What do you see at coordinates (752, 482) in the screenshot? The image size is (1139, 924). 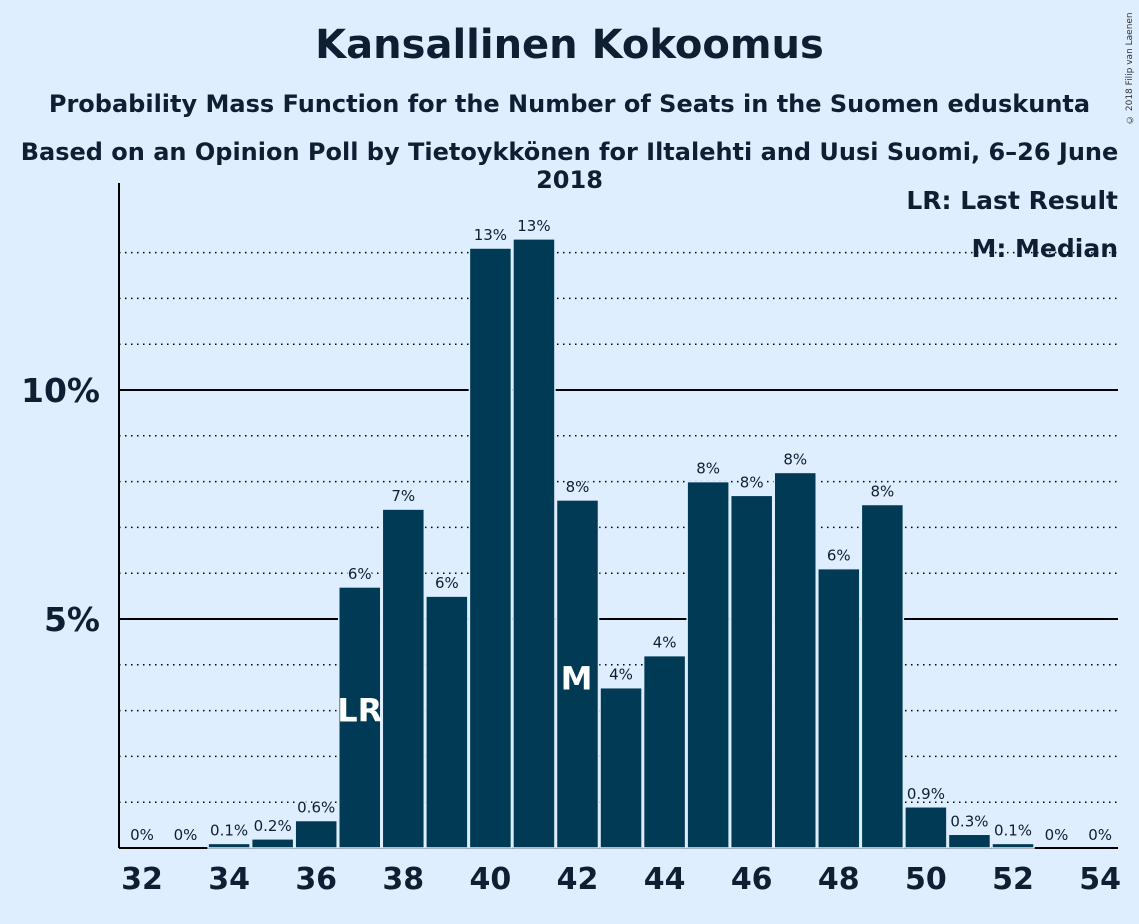 I see `data-label-seat-46: 8%` at bounding box center [752, 482].